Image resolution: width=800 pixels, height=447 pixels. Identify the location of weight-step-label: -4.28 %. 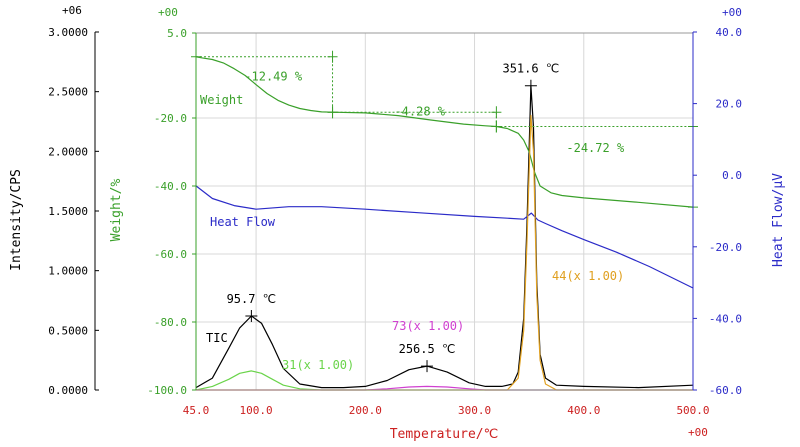
(419, 111).